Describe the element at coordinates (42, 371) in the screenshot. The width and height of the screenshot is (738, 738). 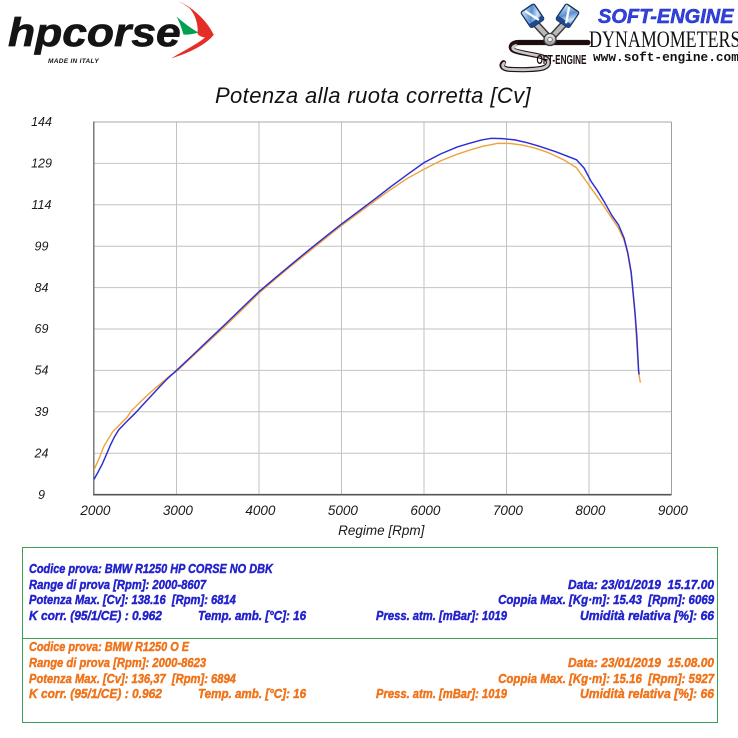
I see `svg-text: 54` at that location.